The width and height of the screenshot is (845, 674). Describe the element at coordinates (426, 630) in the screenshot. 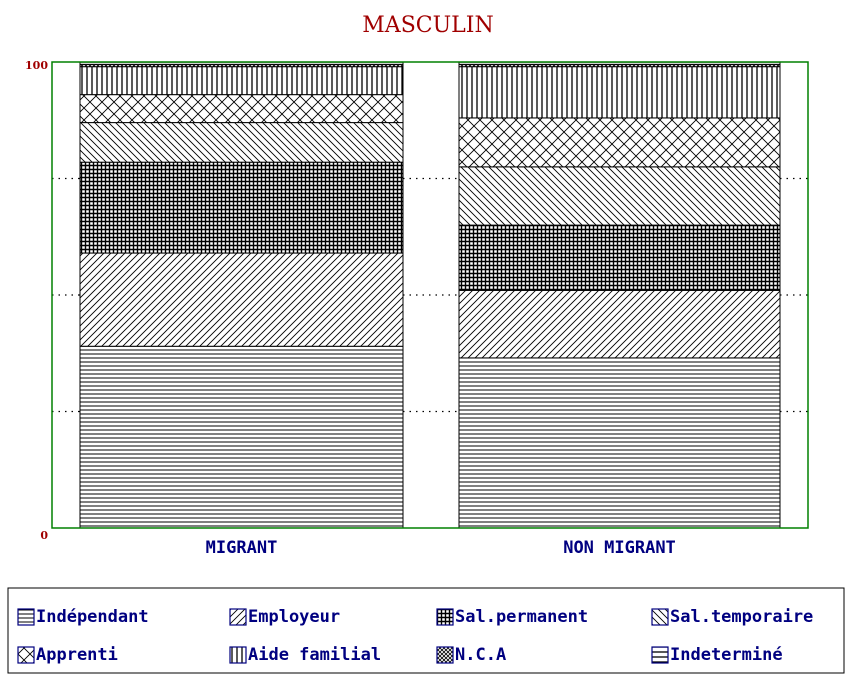

I see `legend-box` at that location.